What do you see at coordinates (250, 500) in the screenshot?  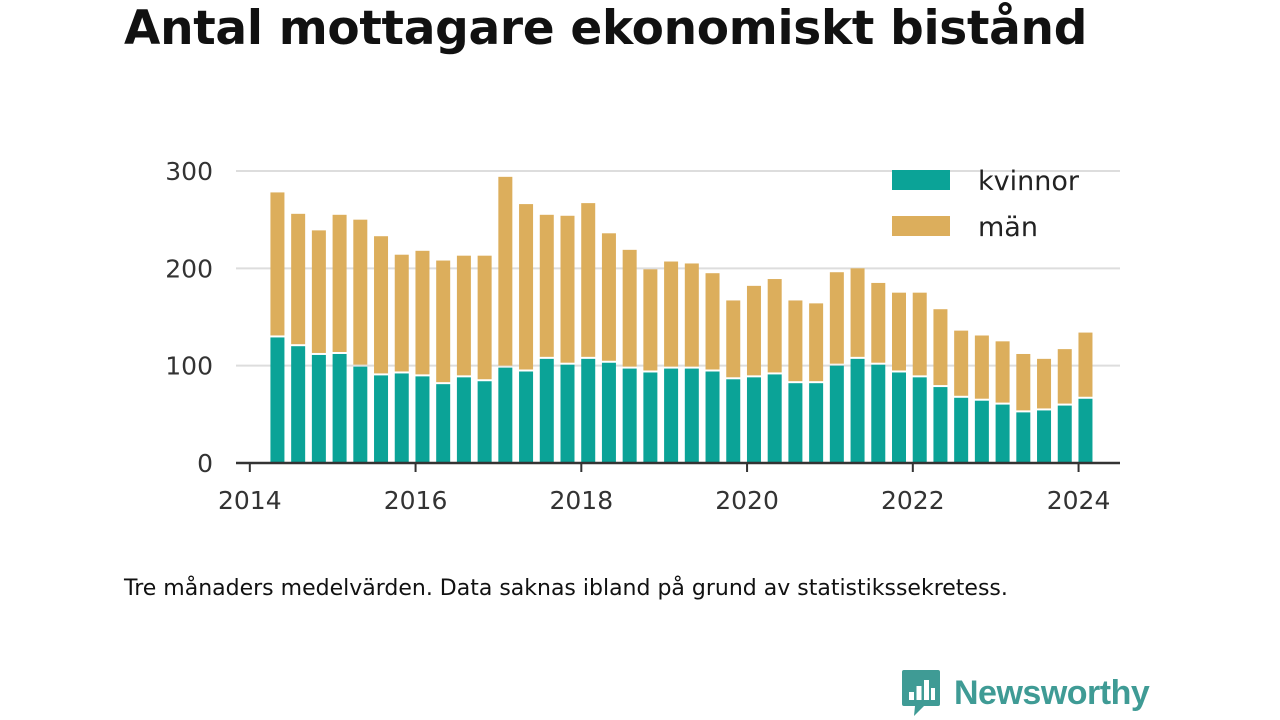 I see `x-tick-label: 2014` at bounding box center [250, 500].